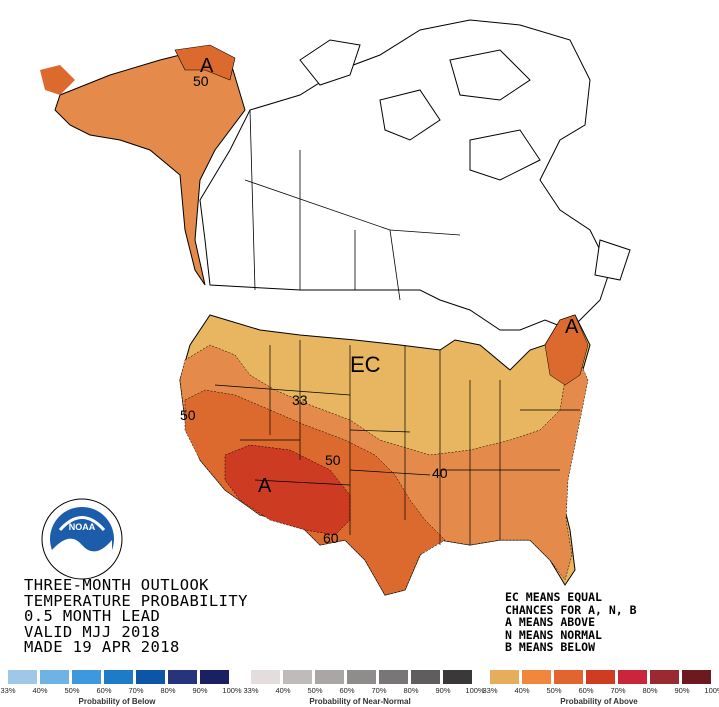  Describe the element at coordinates (200, 690) in the screenshot. I see `scale-below-tick: 90%` at that location.